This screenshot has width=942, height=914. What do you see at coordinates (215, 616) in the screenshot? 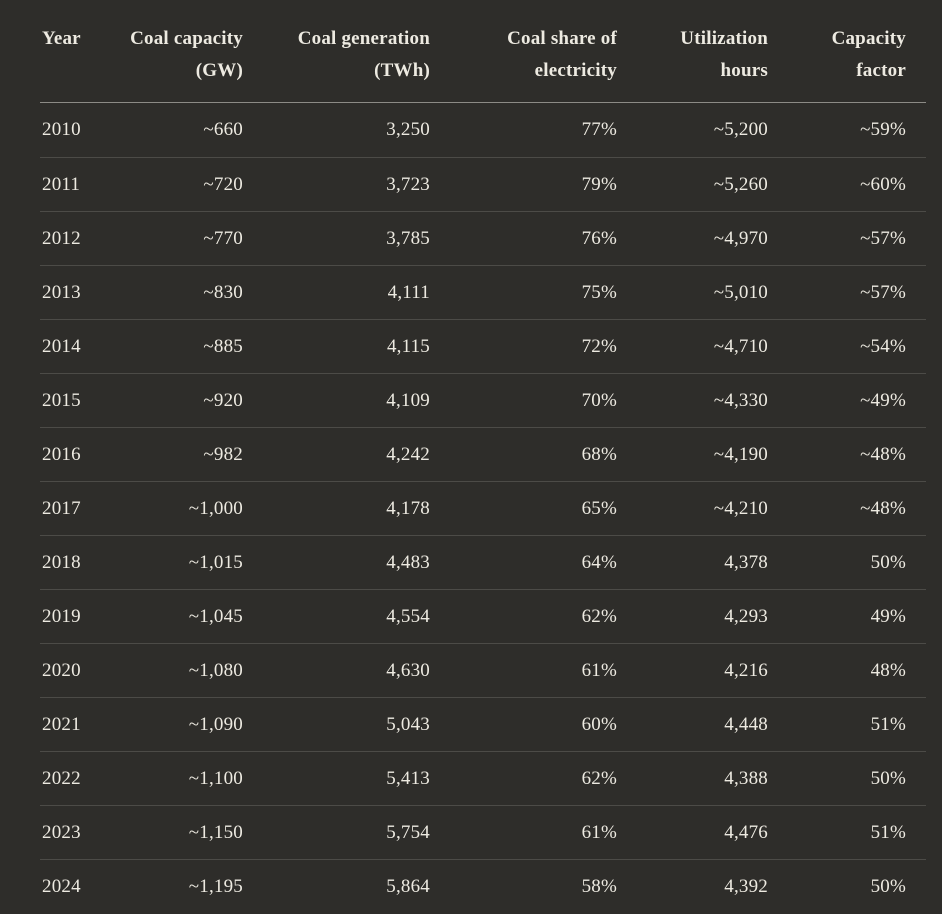
I see `cell-coal-capacity-gw: ~1,045` at bounding box center [215, 616].